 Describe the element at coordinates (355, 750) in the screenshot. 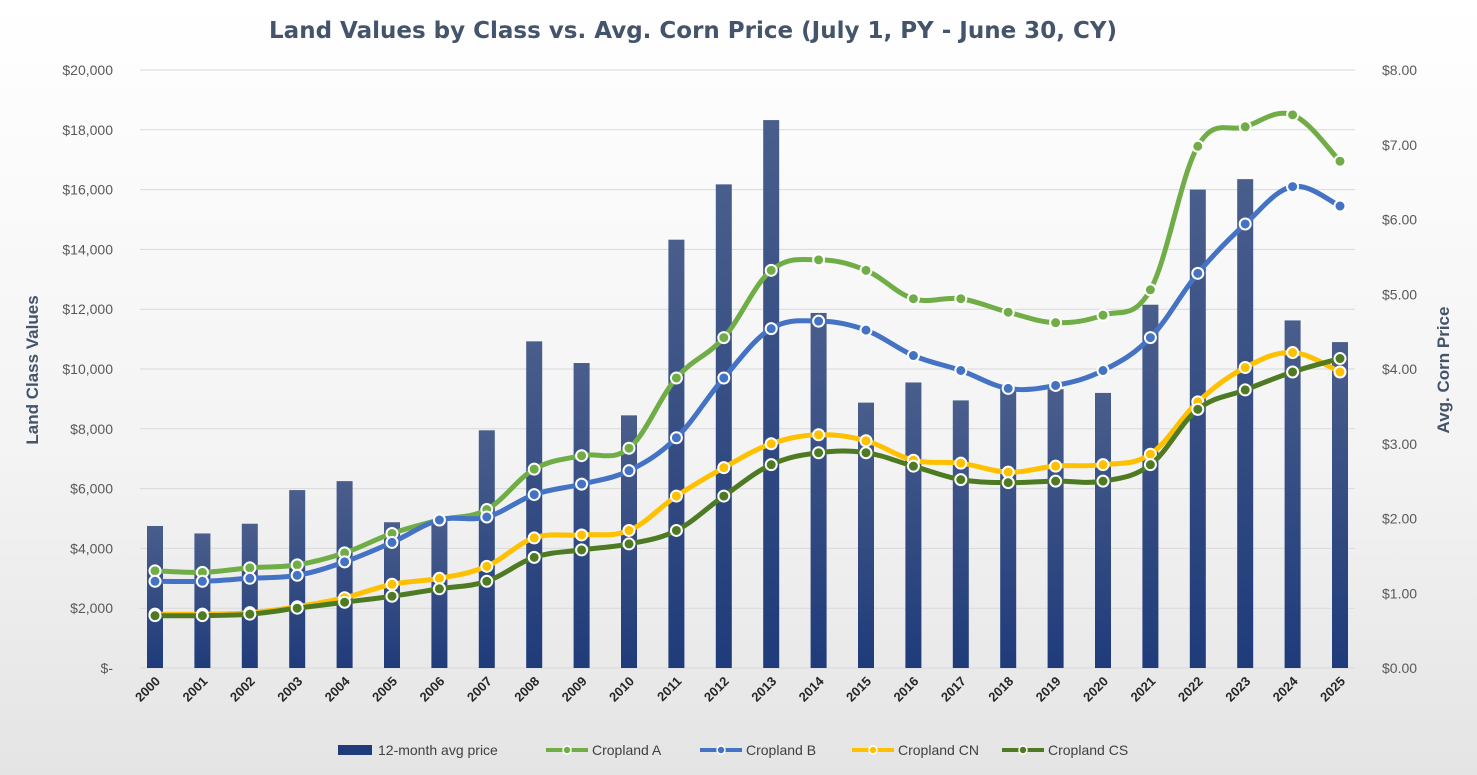

I see `legend-swatch-12-month-avg-price` at that location.